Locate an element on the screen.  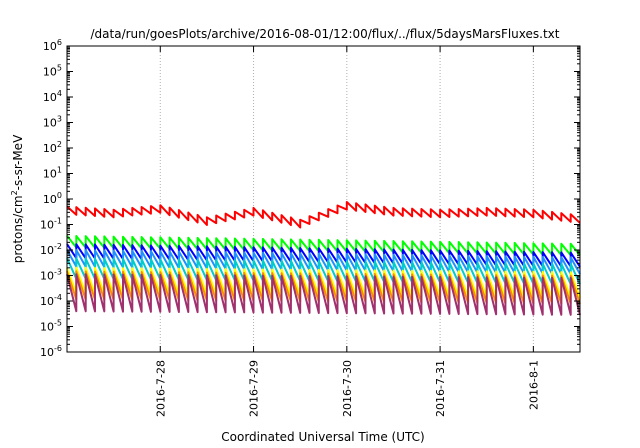
y-tick-label: 10⁻² is located at coordinates (51, 249).